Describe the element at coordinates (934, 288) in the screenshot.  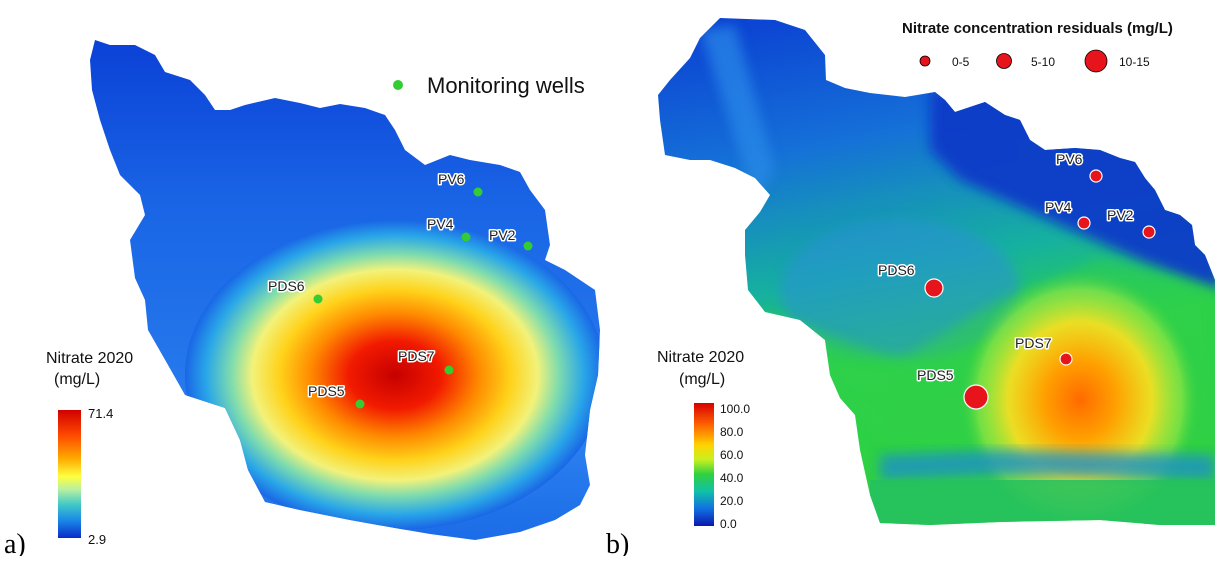
I see `residual-pds6-marker` at that location.